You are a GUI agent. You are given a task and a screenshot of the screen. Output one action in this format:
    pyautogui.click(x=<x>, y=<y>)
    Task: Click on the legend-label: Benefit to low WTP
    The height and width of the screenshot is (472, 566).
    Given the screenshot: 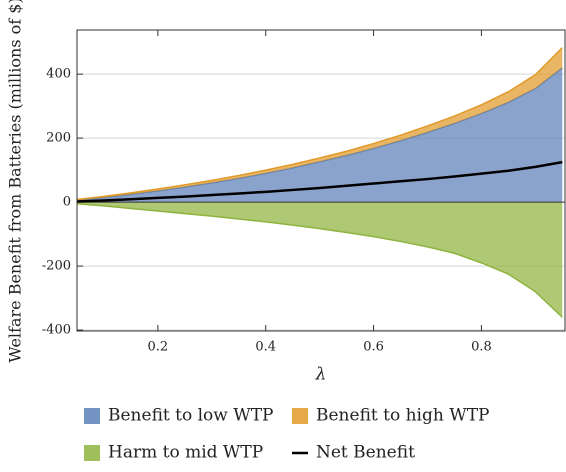 What is the action you would take?
    pyautogui.click(x=190, y=416)
    